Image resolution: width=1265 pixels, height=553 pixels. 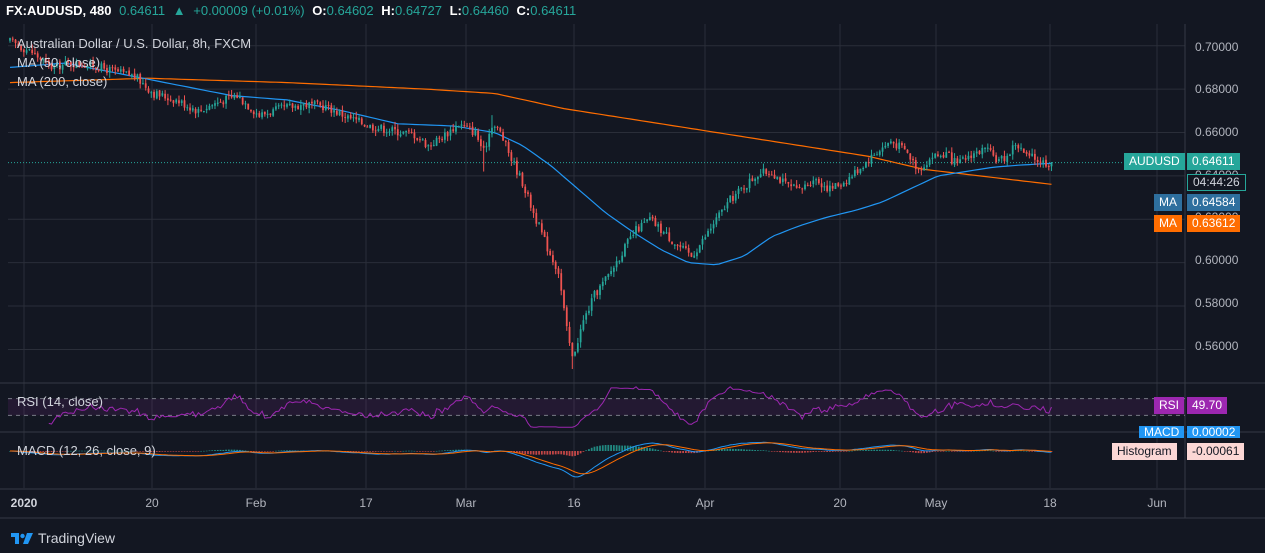 What do you see at coordinates (1213, 161) in the screenshot?
I see `current-price: 0.64611` at bounding box center [1213, 161].